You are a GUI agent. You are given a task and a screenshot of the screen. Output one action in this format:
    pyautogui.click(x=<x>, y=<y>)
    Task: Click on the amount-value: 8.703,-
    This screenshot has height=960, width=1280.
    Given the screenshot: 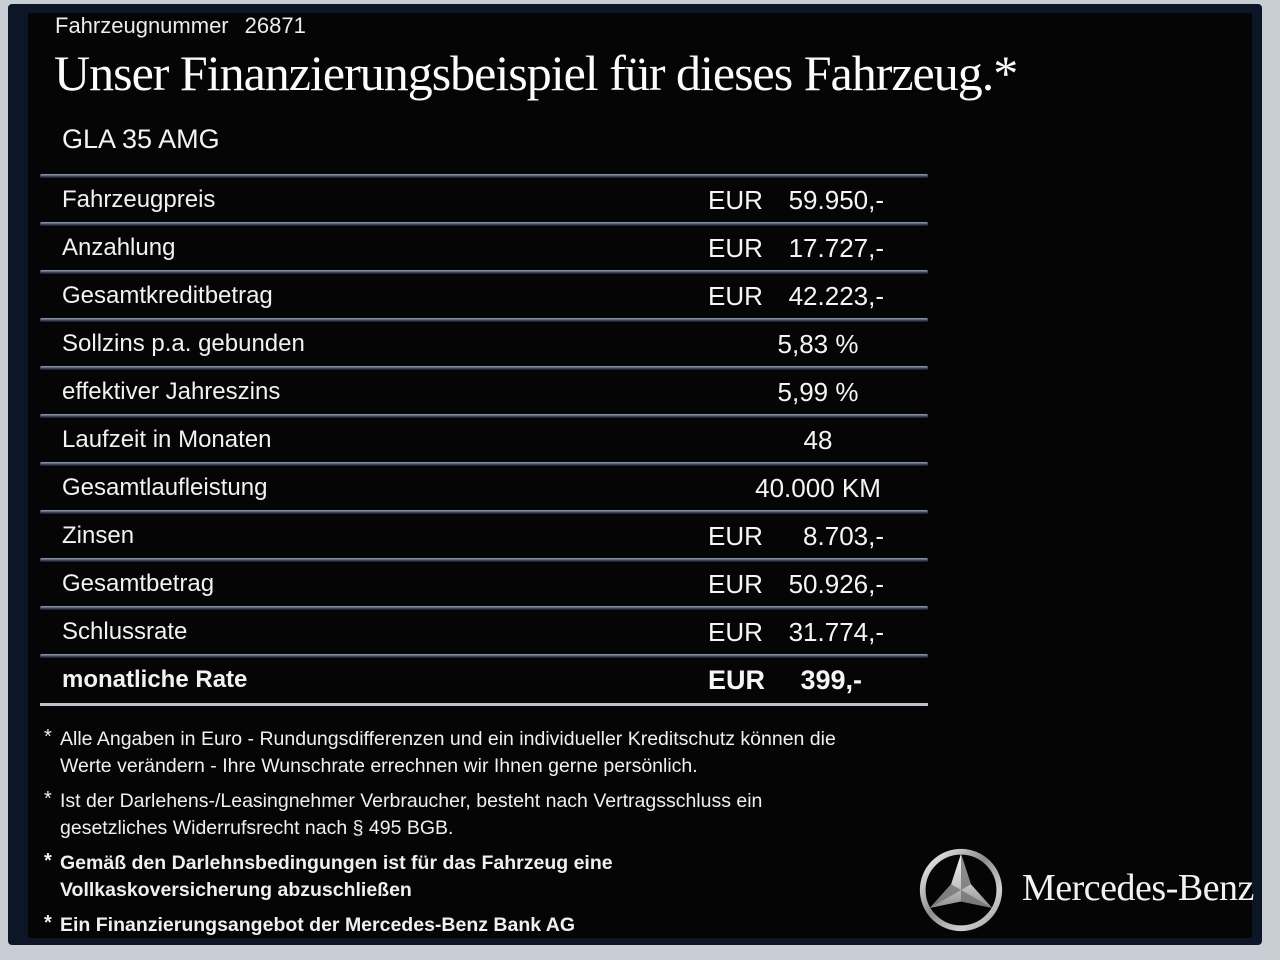 What is the action you would take?
    pyautogui.click(x=843, y=535)
    